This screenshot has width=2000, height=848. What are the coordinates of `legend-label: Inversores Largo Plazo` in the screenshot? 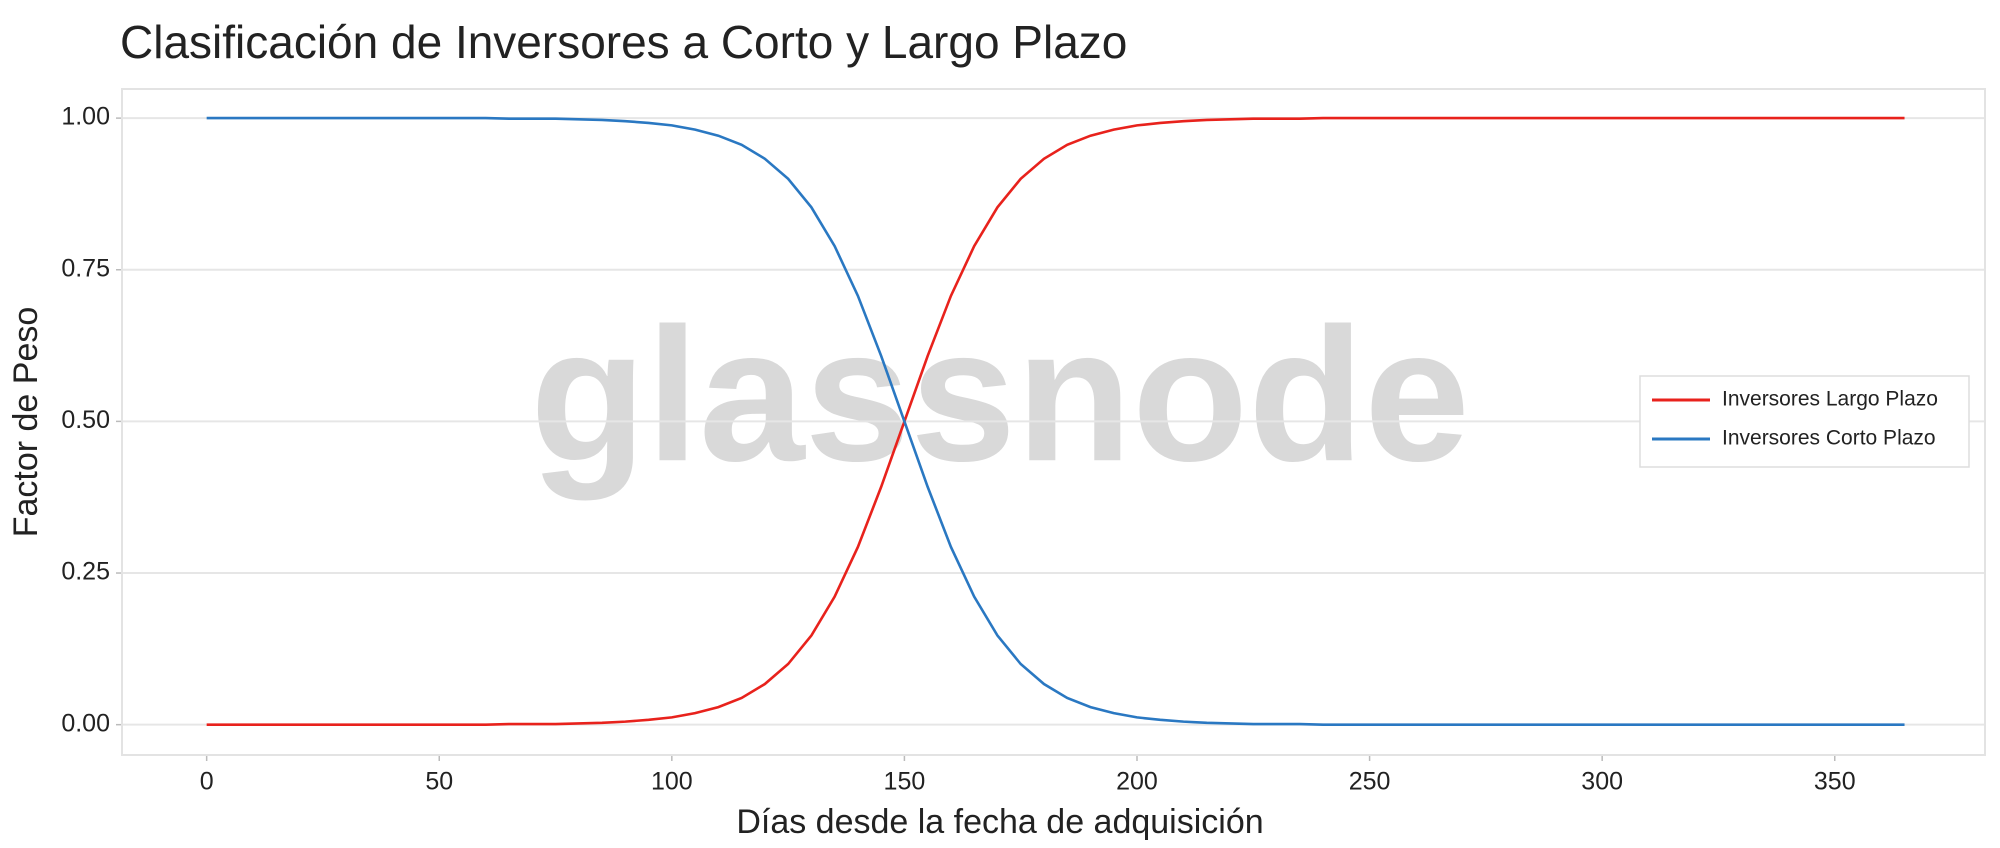 It's located at (1830, 399).